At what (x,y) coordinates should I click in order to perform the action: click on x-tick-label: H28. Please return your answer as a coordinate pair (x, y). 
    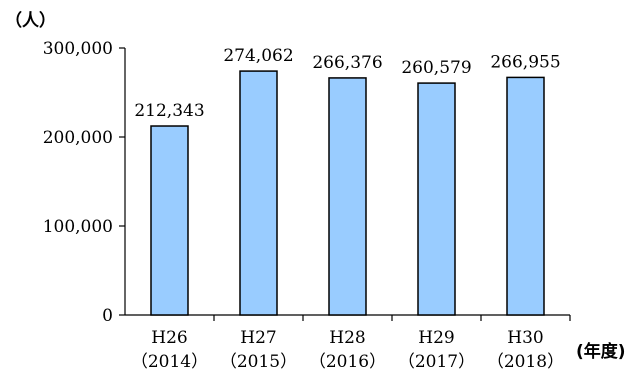
    Looking at the image, I should click on (347, 338).